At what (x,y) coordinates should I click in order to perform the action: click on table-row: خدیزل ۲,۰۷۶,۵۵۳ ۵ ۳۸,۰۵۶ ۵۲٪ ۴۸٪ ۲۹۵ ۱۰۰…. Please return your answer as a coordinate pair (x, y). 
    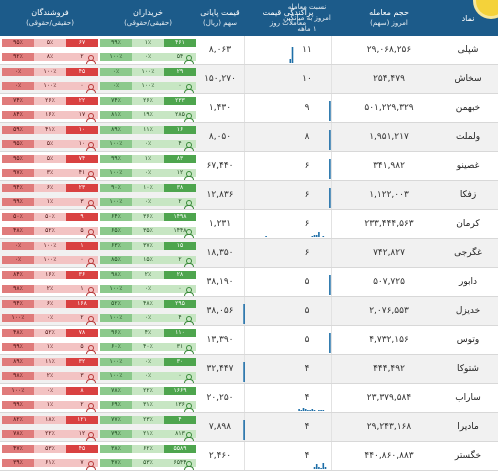
    Looking at the image, I should click on (249, 311).